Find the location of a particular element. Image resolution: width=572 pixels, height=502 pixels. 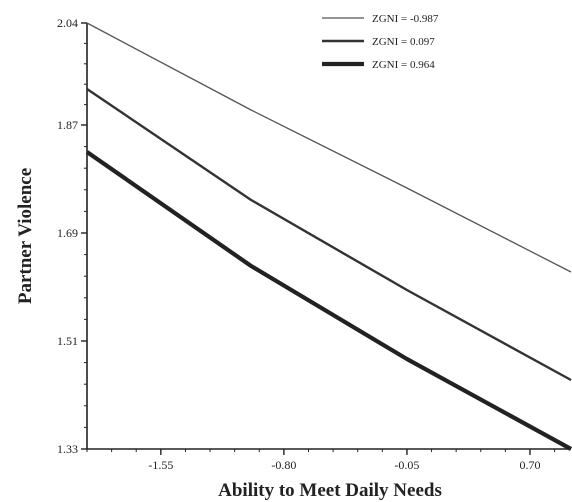

y-tick-label: 1.87 is located at coordinates (67, 125).